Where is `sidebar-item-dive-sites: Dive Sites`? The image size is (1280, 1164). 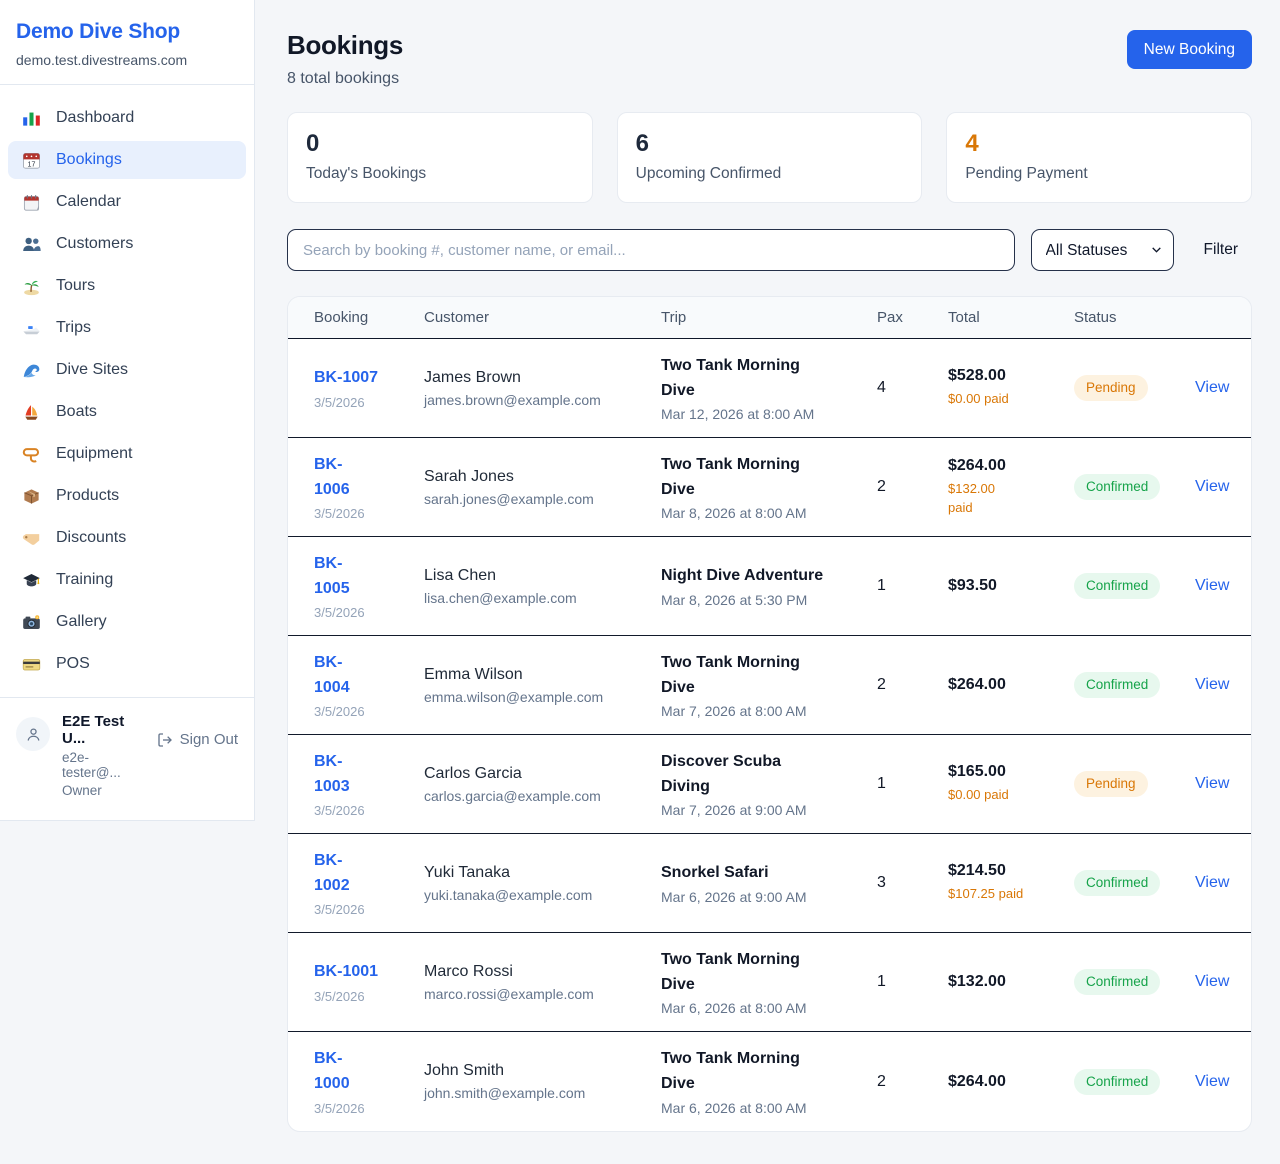
sidebar-item-dive-sites: Dive Sites is located at coordinates (127, 370).